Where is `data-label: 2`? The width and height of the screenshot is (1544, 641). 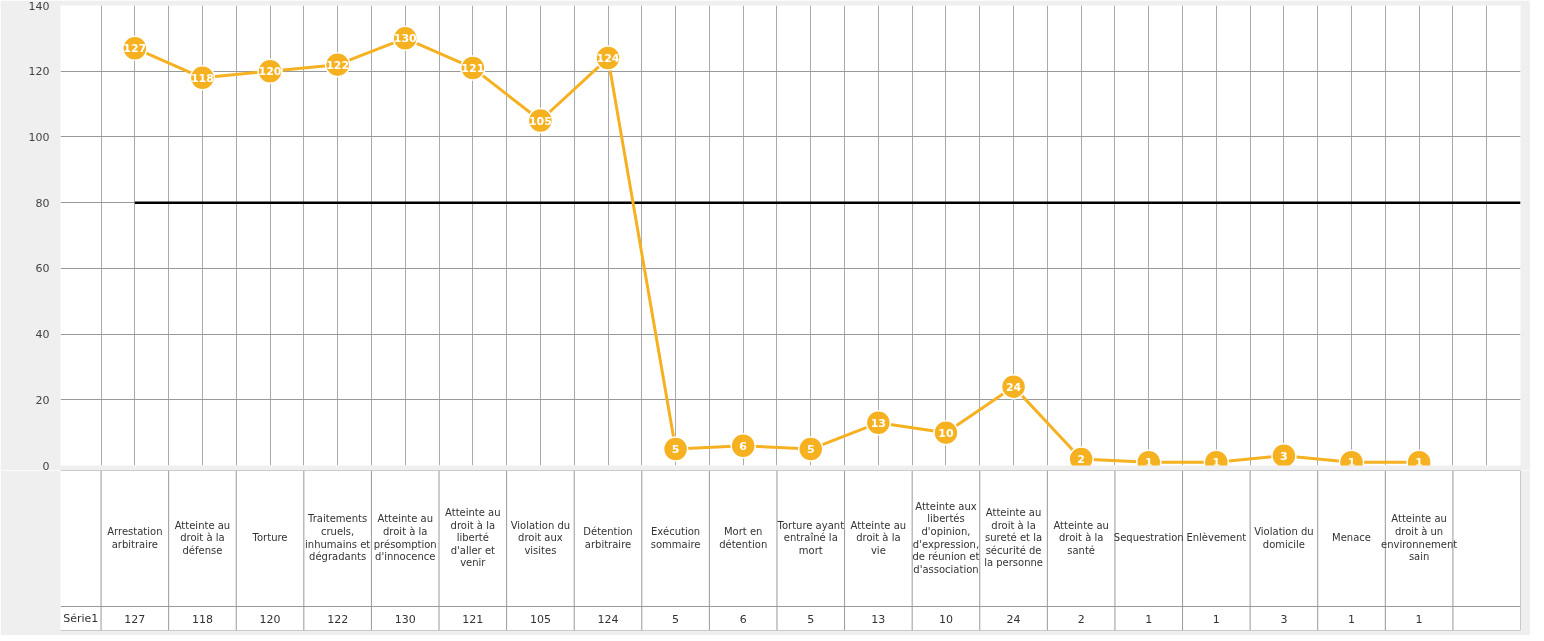
data-label: 2 is located at coordinates (1081, 619).